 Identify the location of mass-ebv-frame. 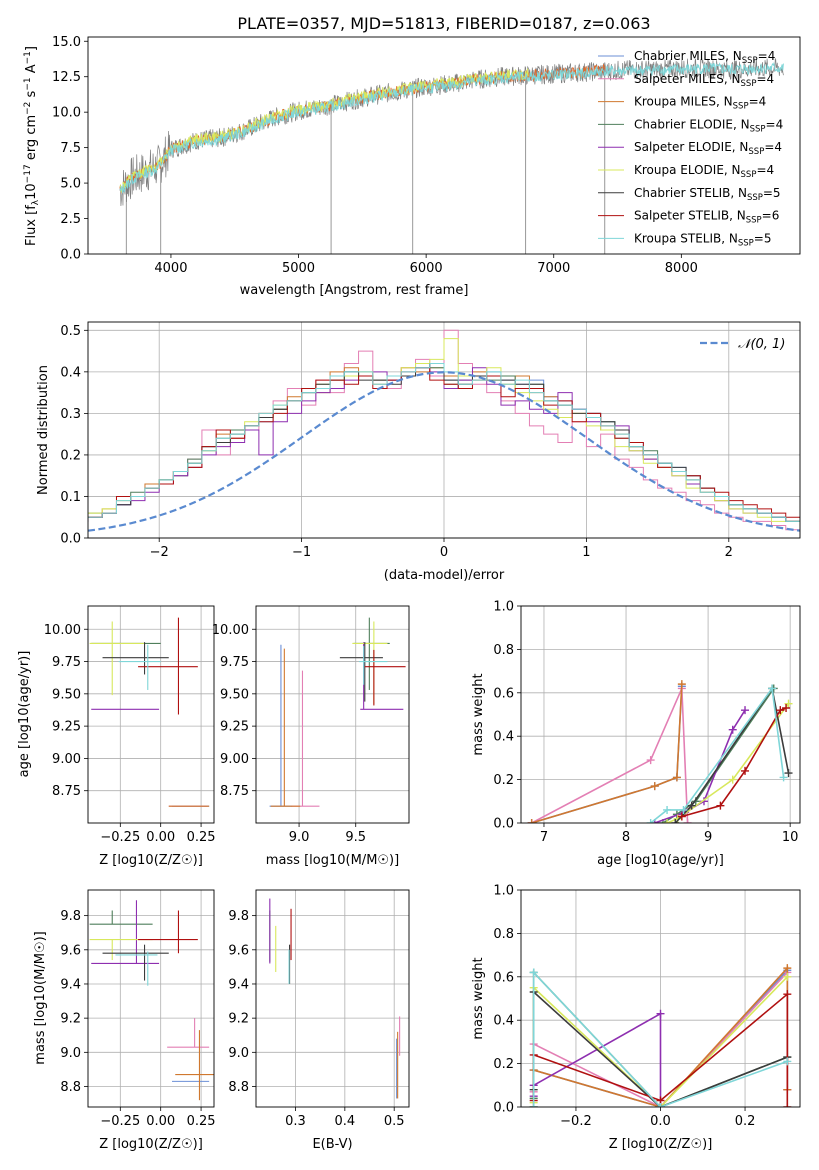
(332, 998).